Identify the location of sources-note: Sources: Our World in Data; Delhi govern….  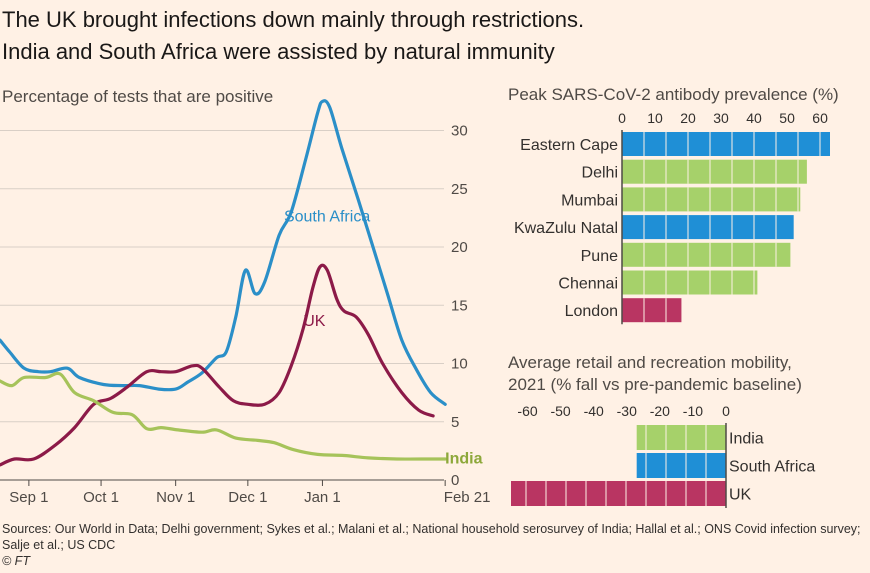
(432, 545).